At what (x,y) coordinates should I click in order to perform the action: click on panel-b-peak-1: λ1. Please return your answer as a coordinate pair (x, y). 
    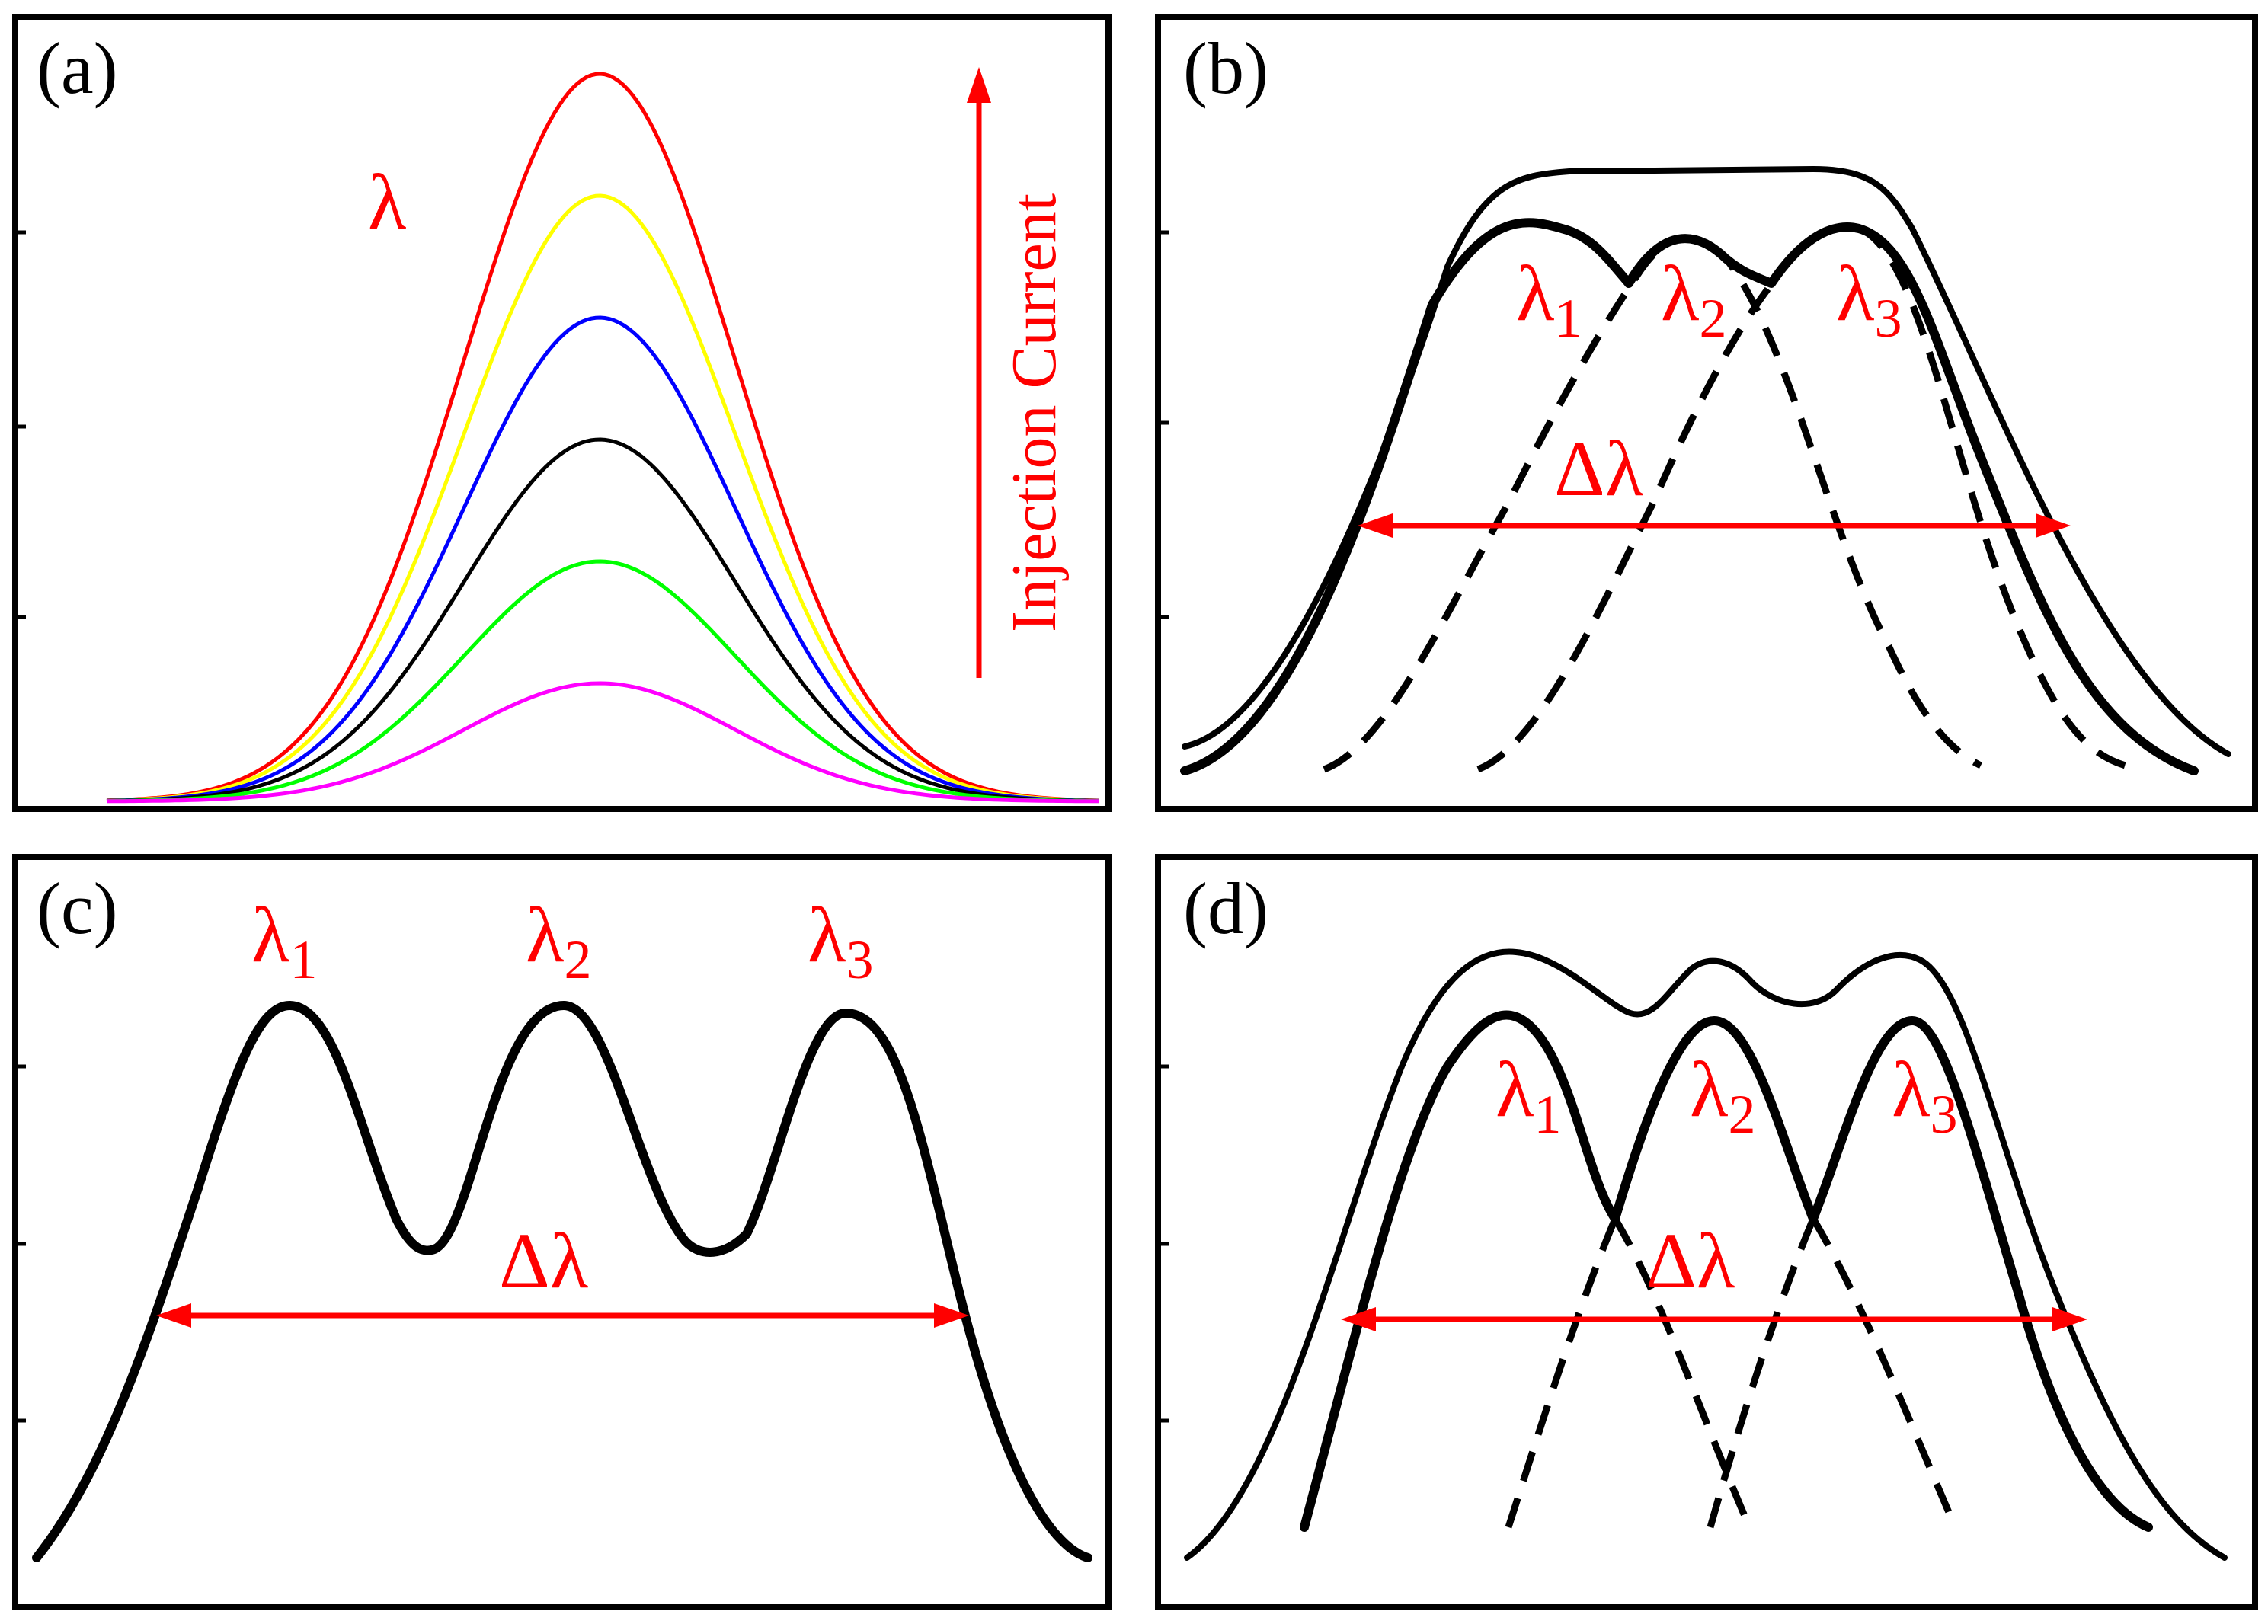
    Looking at the image, I should click on (1549, 299).